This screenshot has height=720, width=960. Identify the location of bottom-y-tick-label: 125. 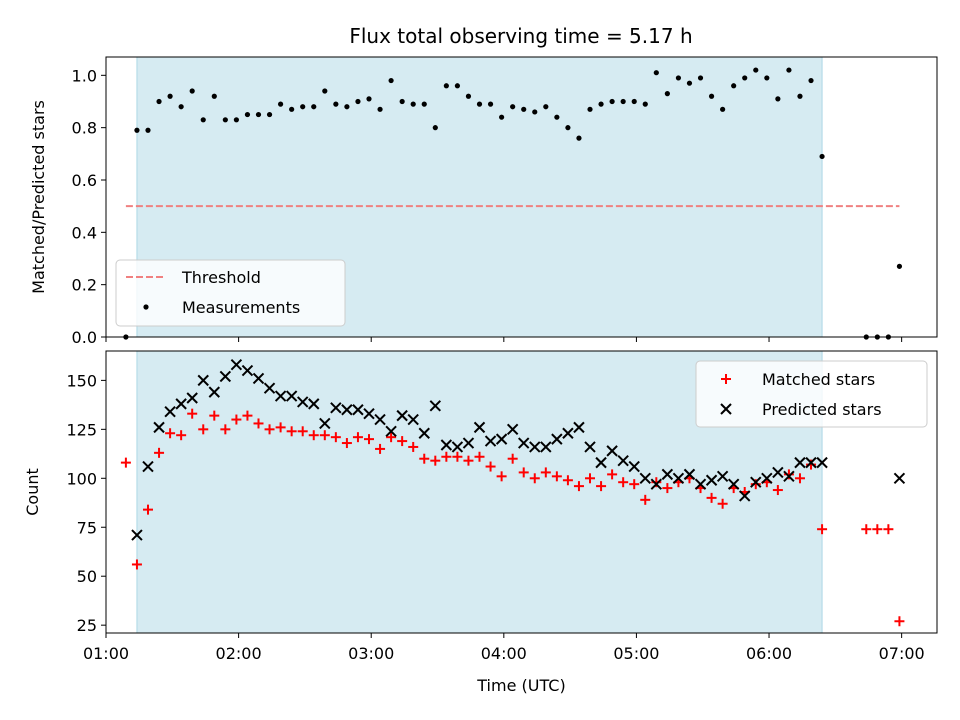
(81, 429).